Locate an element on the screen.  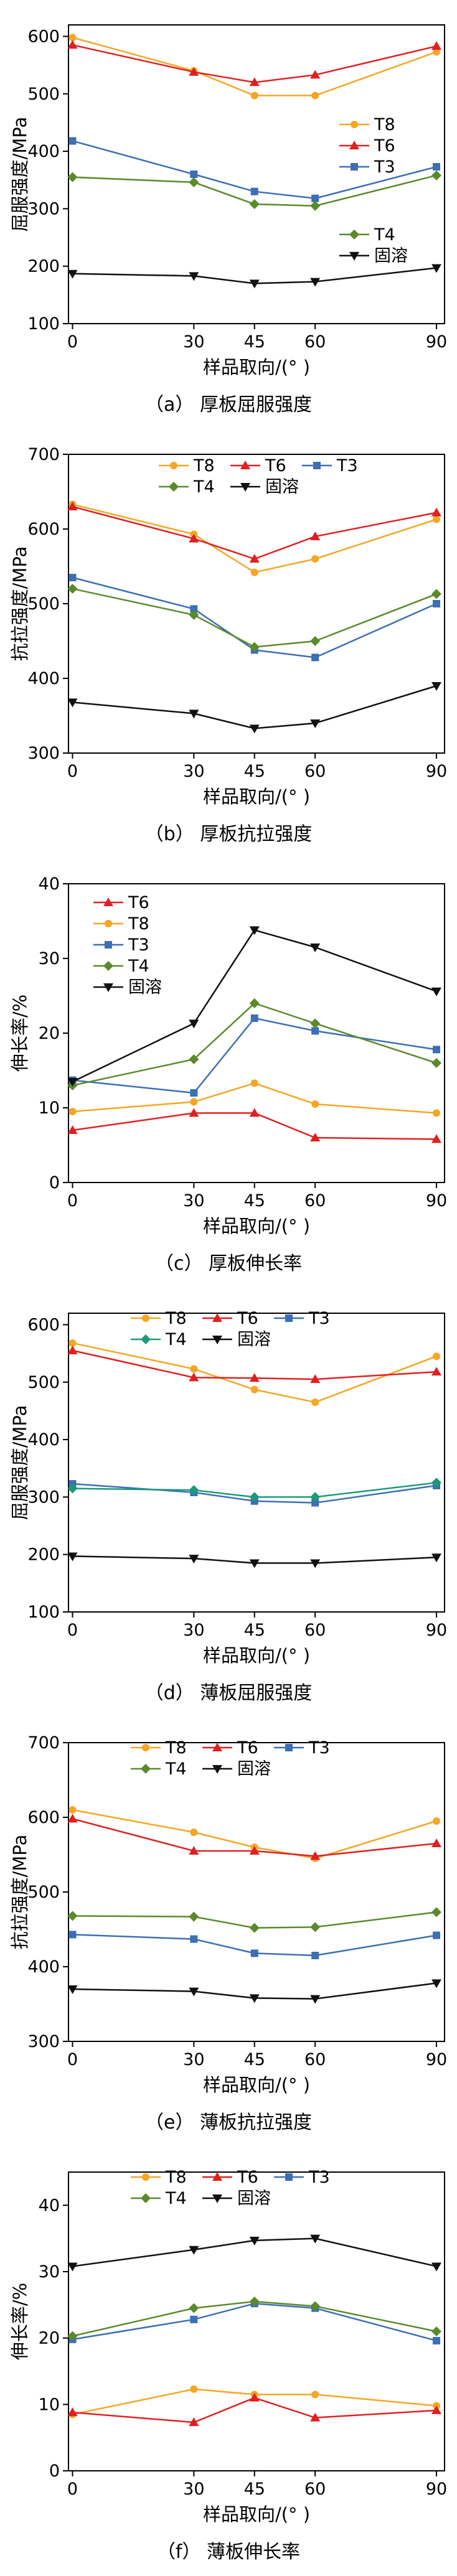
legend-item: 固溶 is located at coordinates (264, 487).